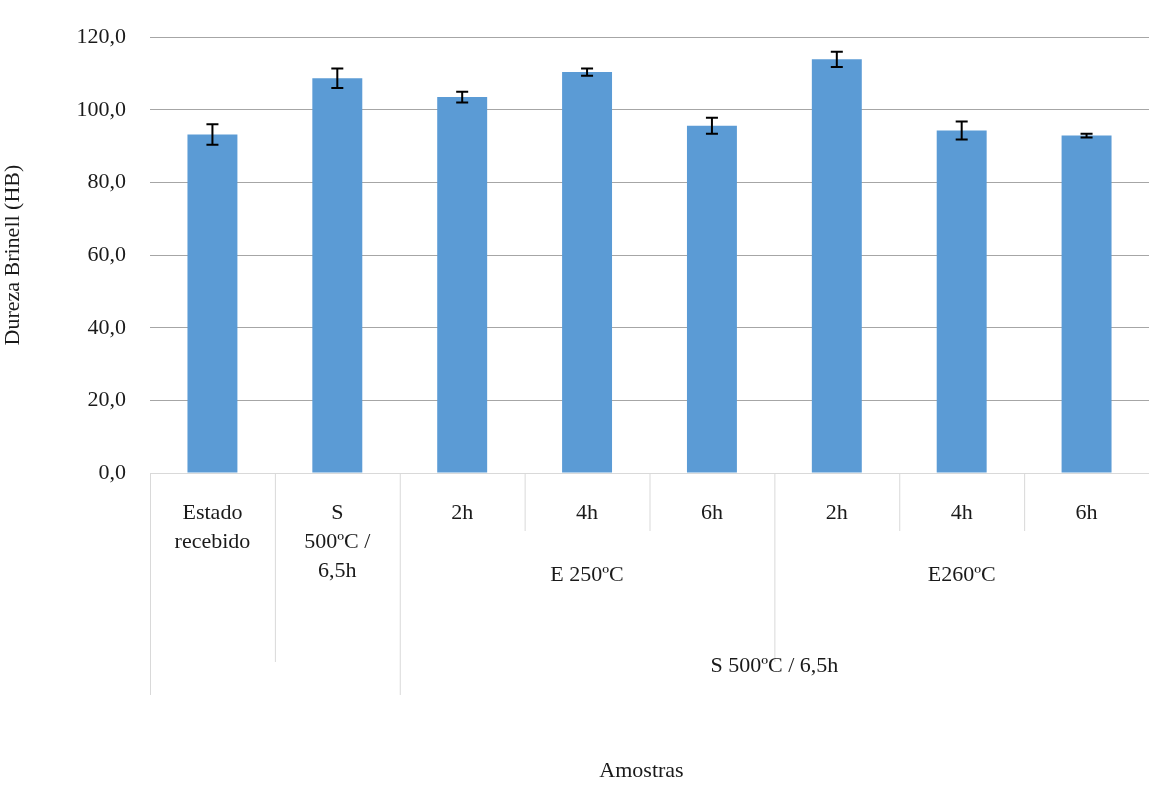 This screenshot has height=785, width=1149. I want to click on x-tick-label: S 500ºC / 6,5h, so click(338, 540).